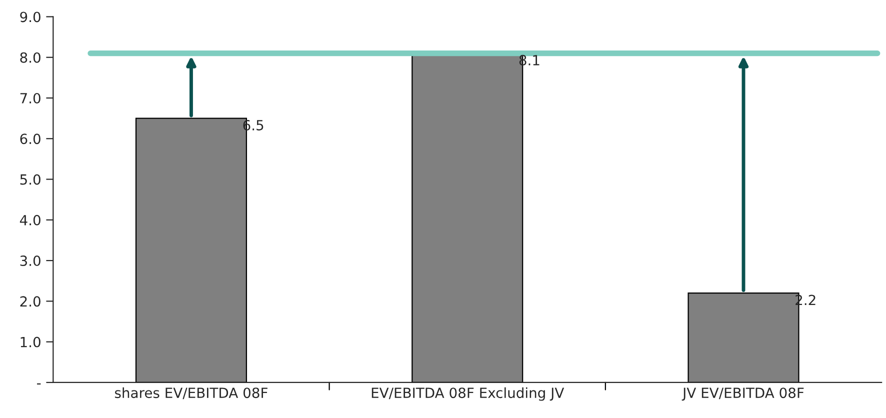  Describe the element at coordinates (191, 393) in the screenshot. I see `x-tick-label: shares EV/EBITDA 08F` at that location.